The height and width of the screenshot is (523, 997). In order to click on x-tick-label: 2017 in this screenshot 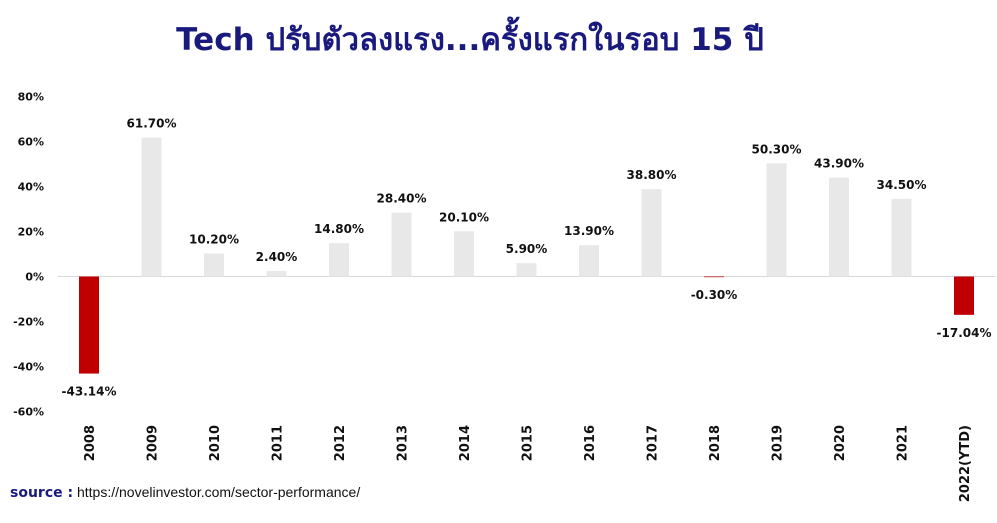, I will do `click(653, 443)`.